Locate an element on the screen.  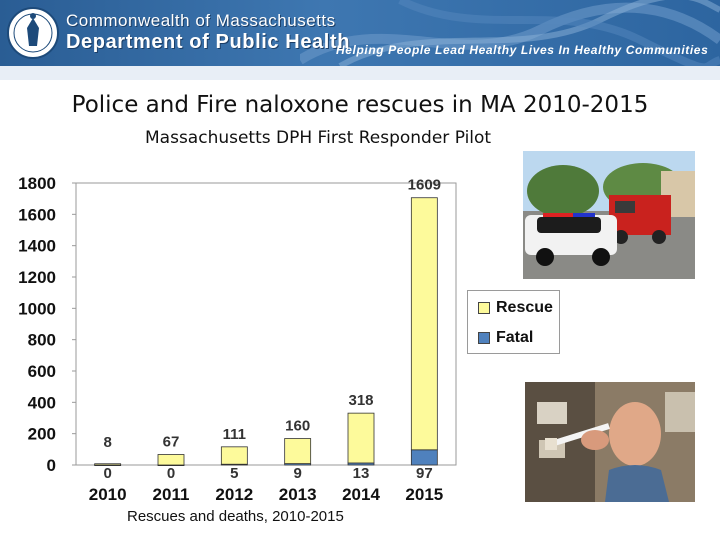
legend-item-rescue: Rescue is located at coordinates (515, 308).